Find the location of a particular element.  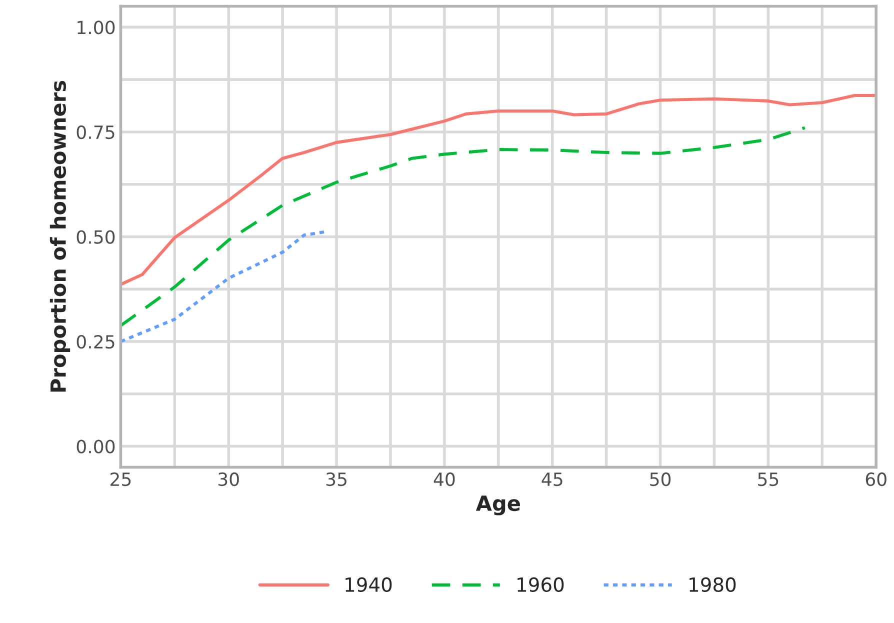

x-tick-label: 60 is located at coordinates (876, 479).